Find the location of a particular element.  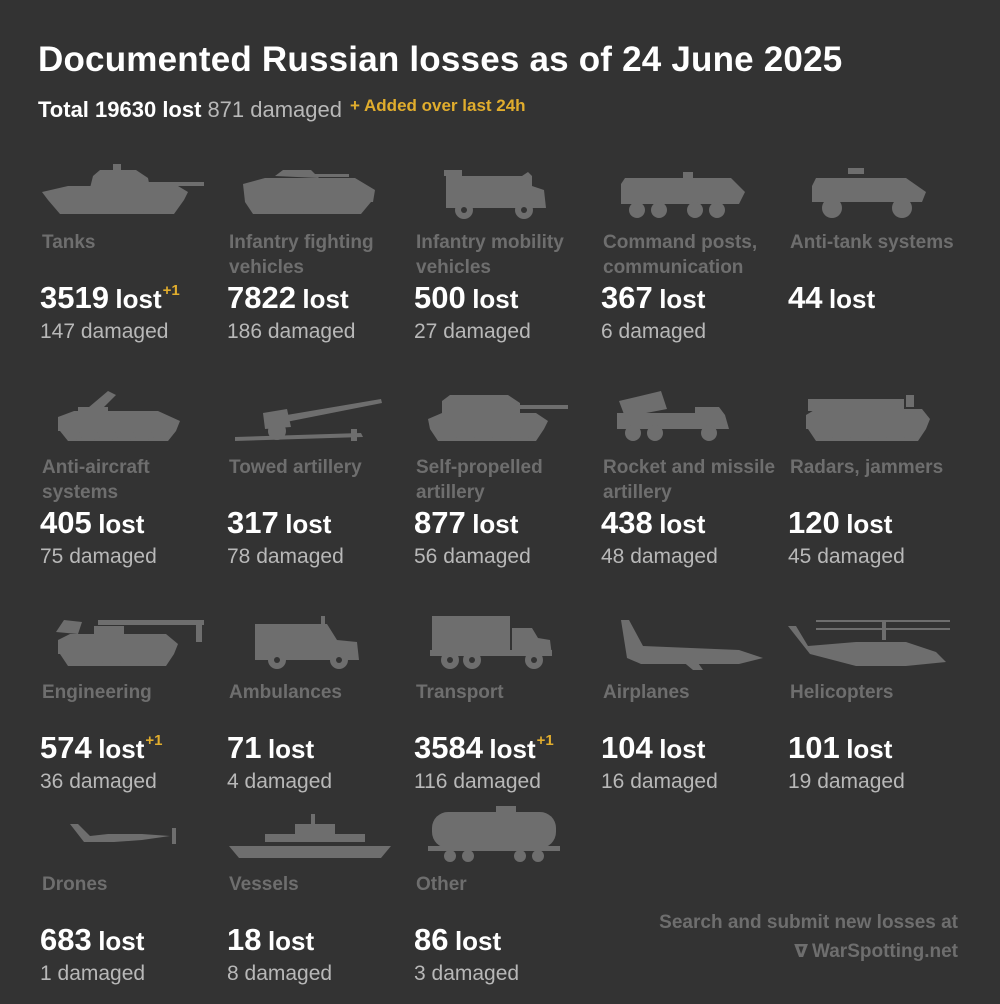

ifv-icon is located at coordinates (310, 192).